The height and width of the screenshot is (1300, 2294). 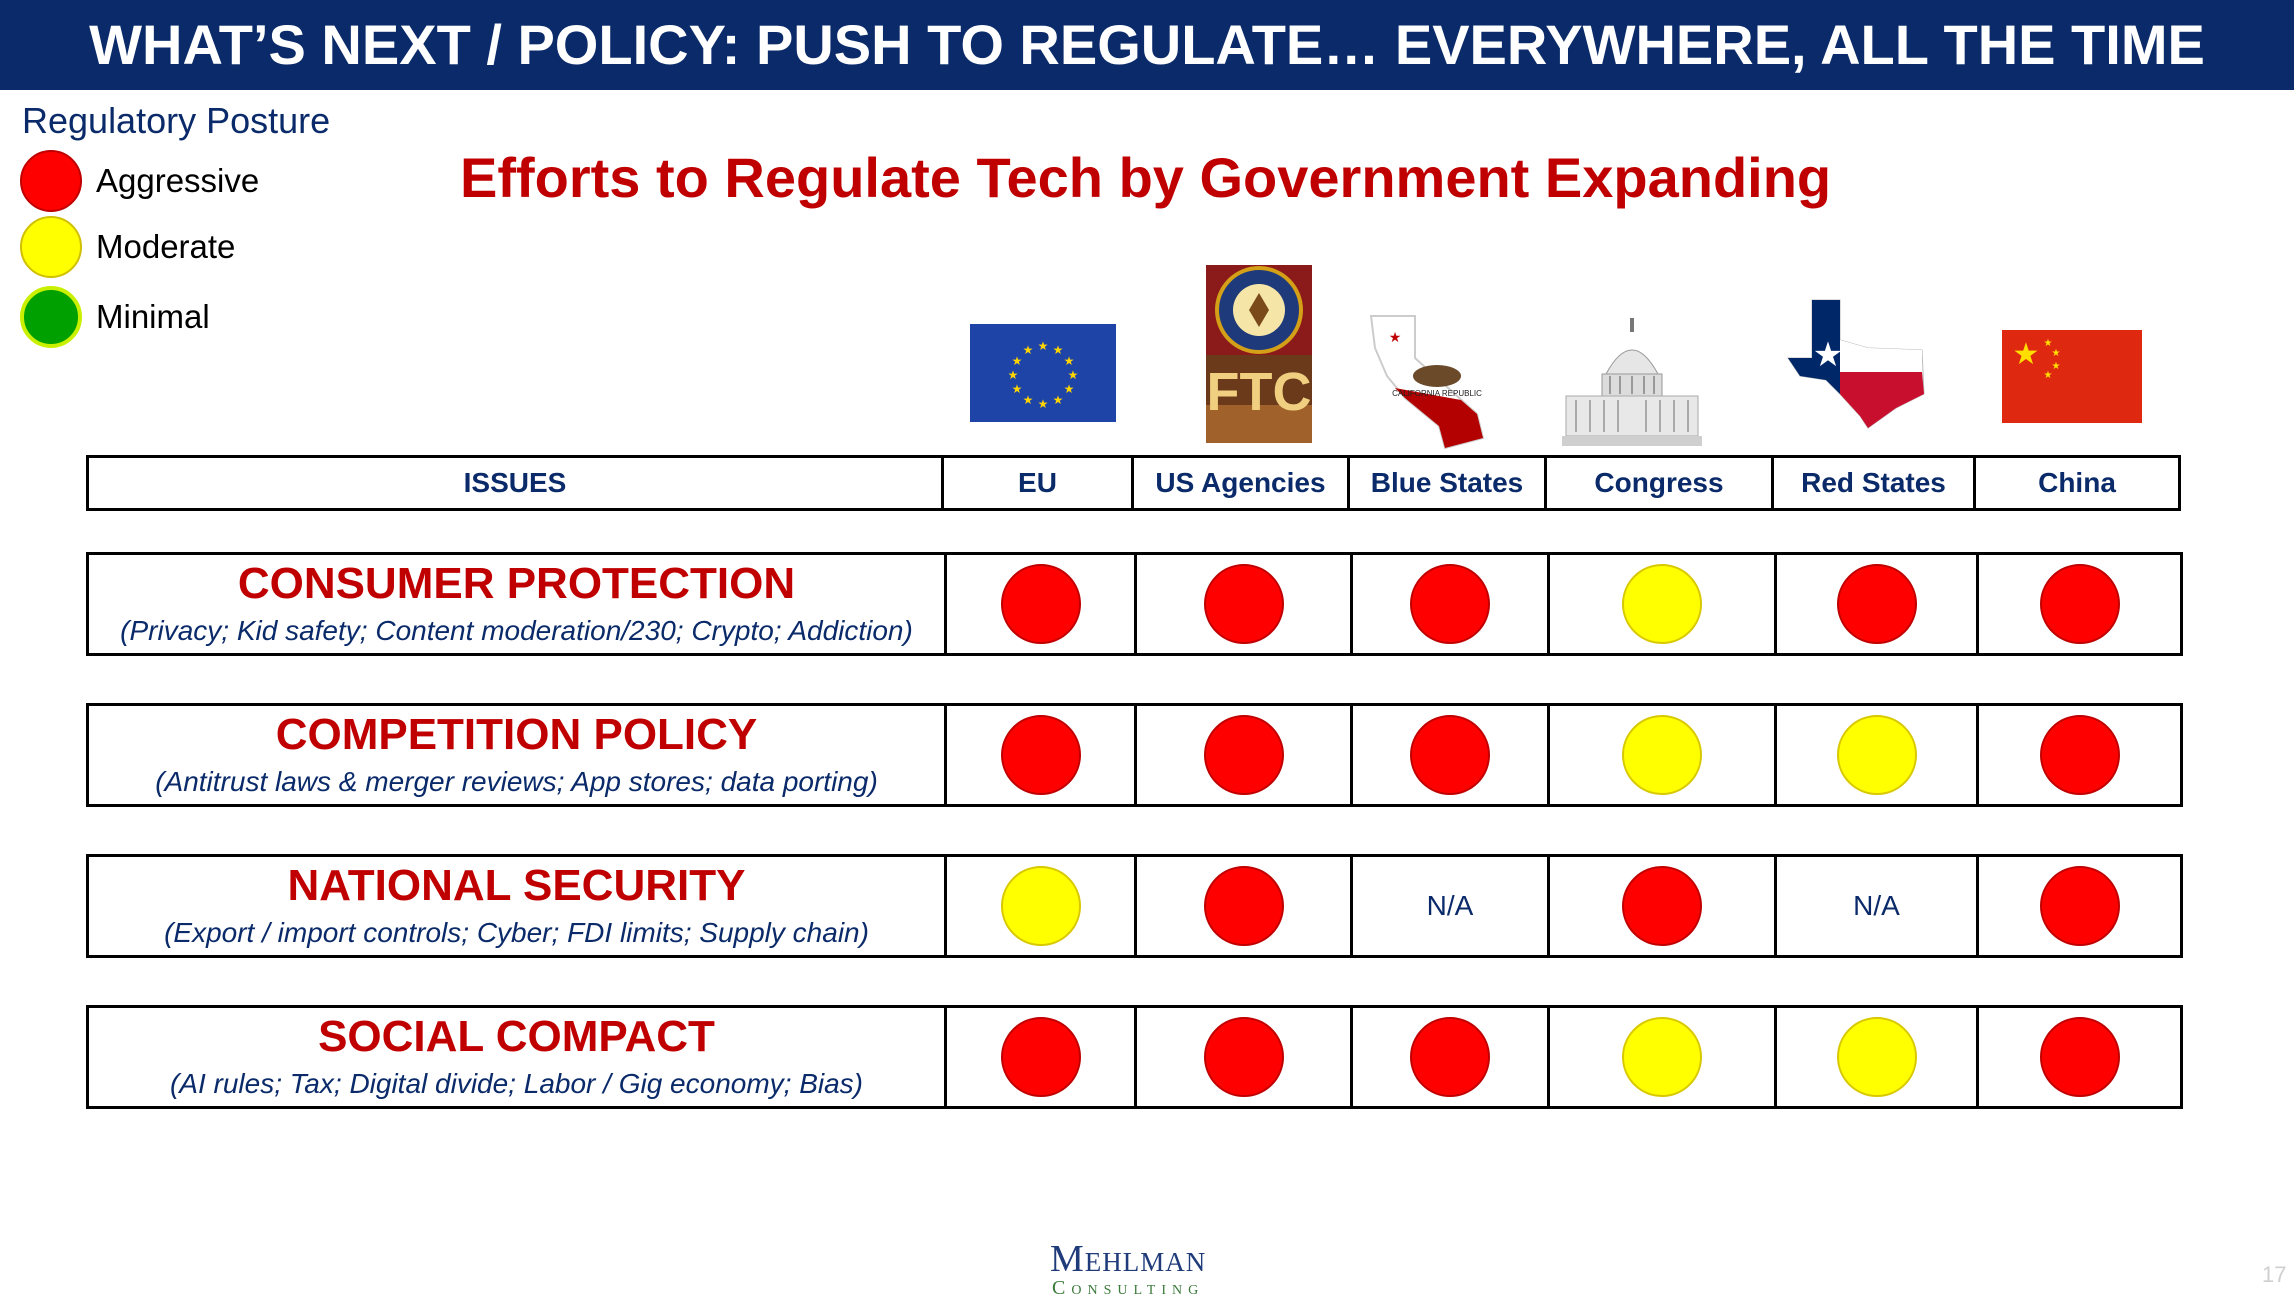 I want to click on california-flag-map-icon: CALIFORNIA REPUBLIC ★, so click(x=1427, y=382).